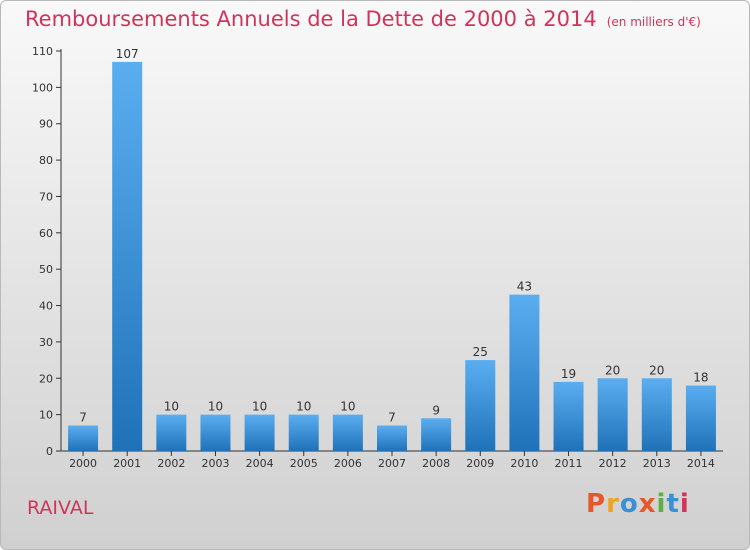 Image resolution: width=750 pixels, height=550 pixels. Describe the element at coordinates (42, 87) in the screenshot. I see `y-tick-label: 100` at that location.